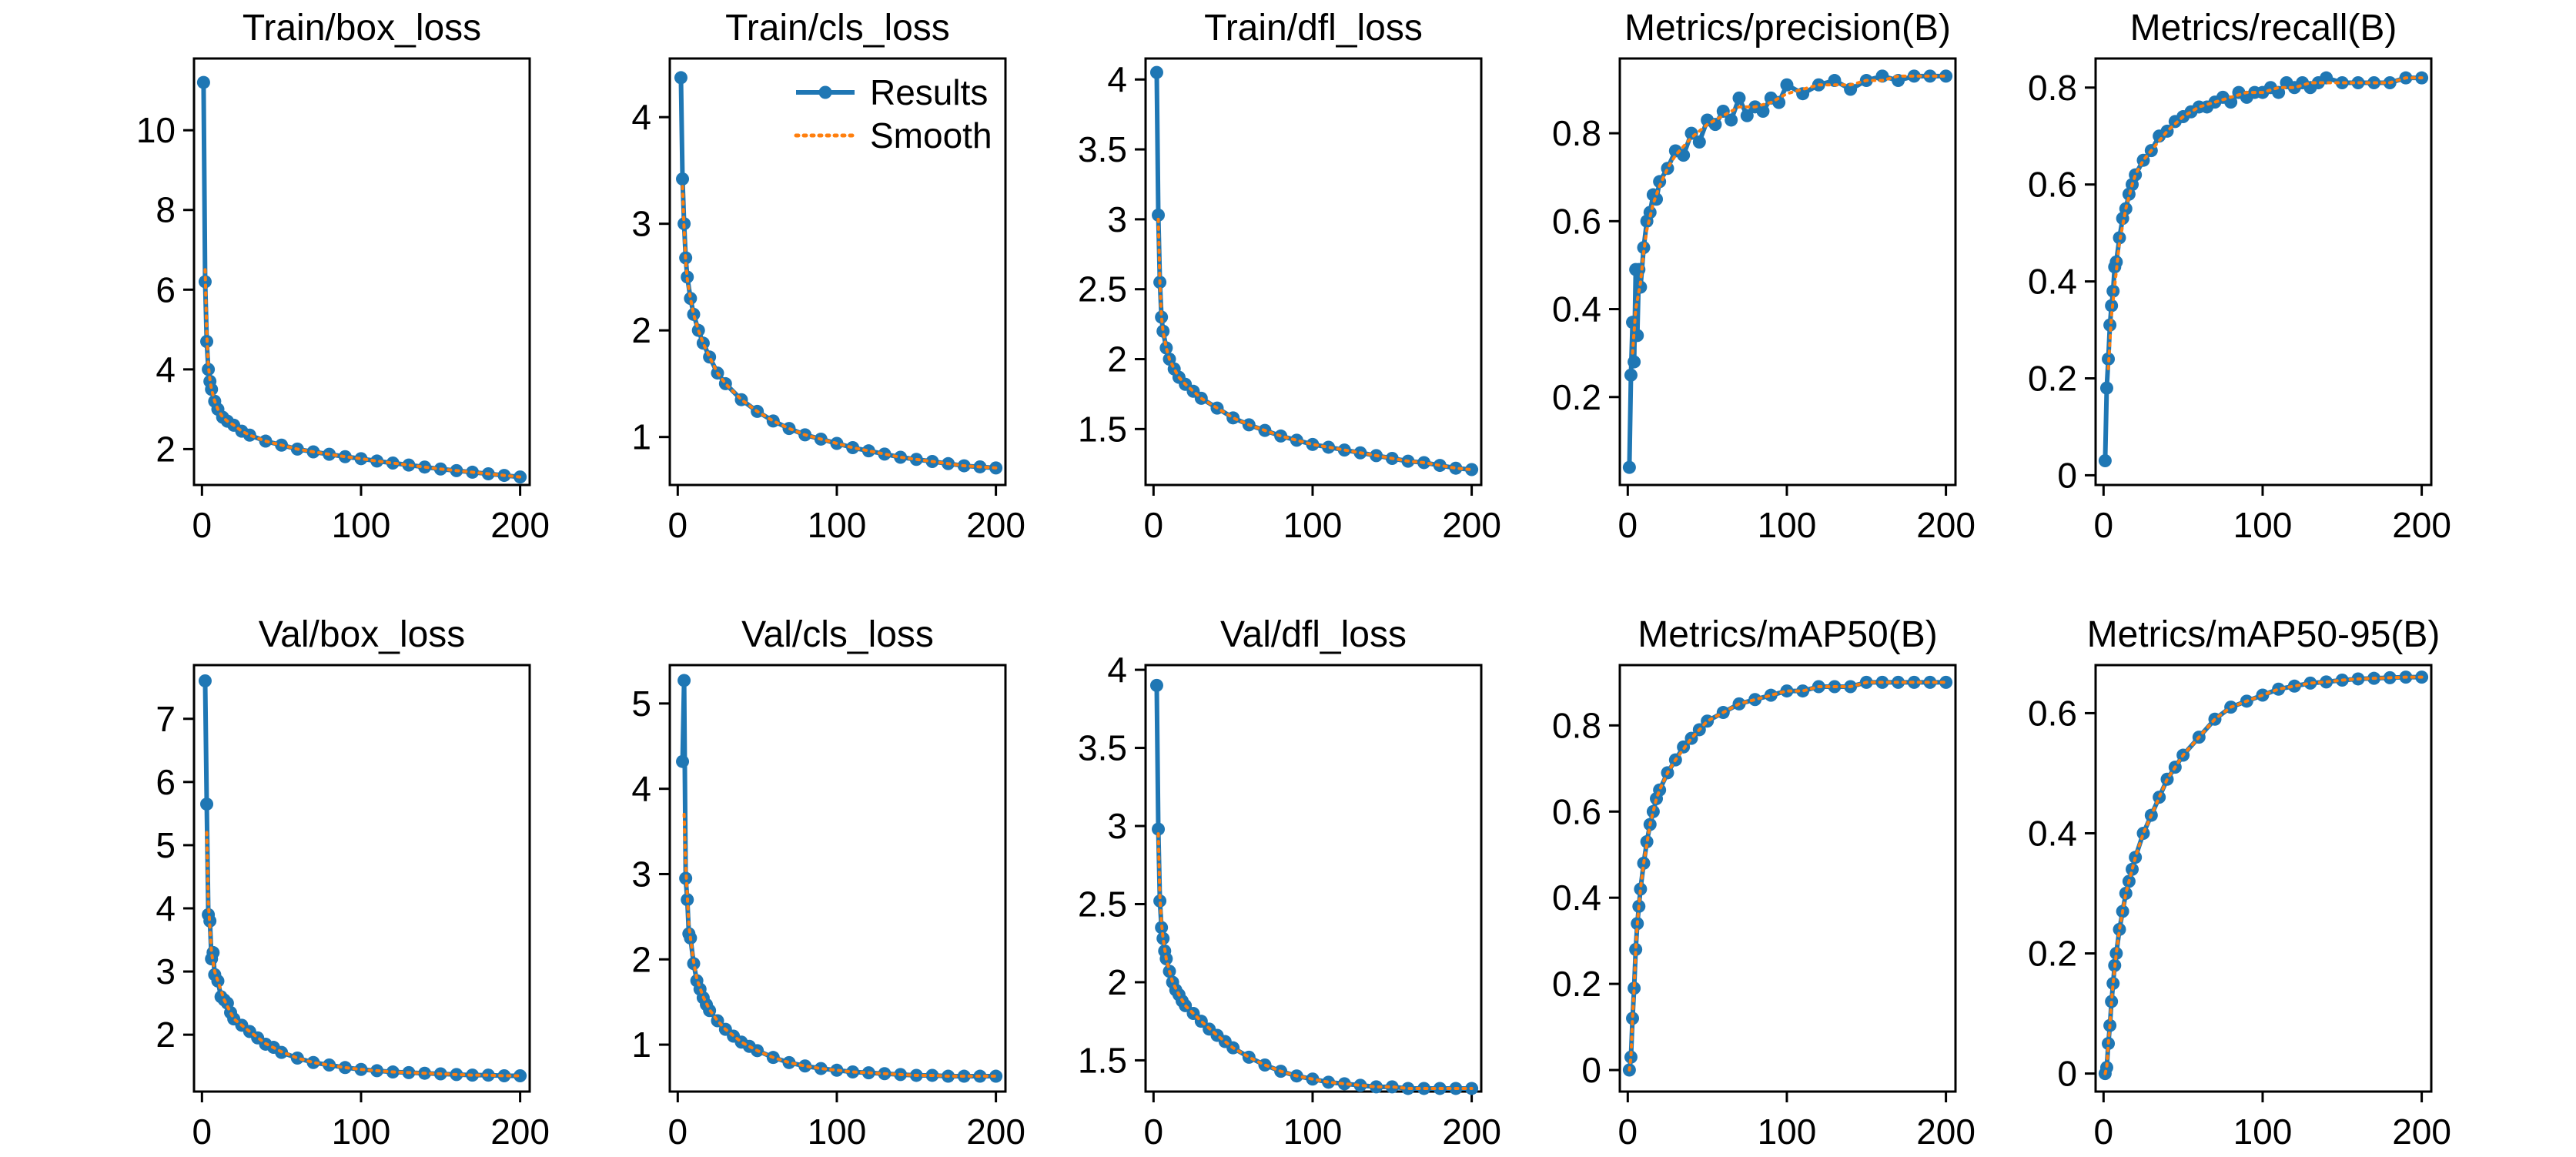  I want to click on panel-title: Val/cls_loss, so click(837, 634).